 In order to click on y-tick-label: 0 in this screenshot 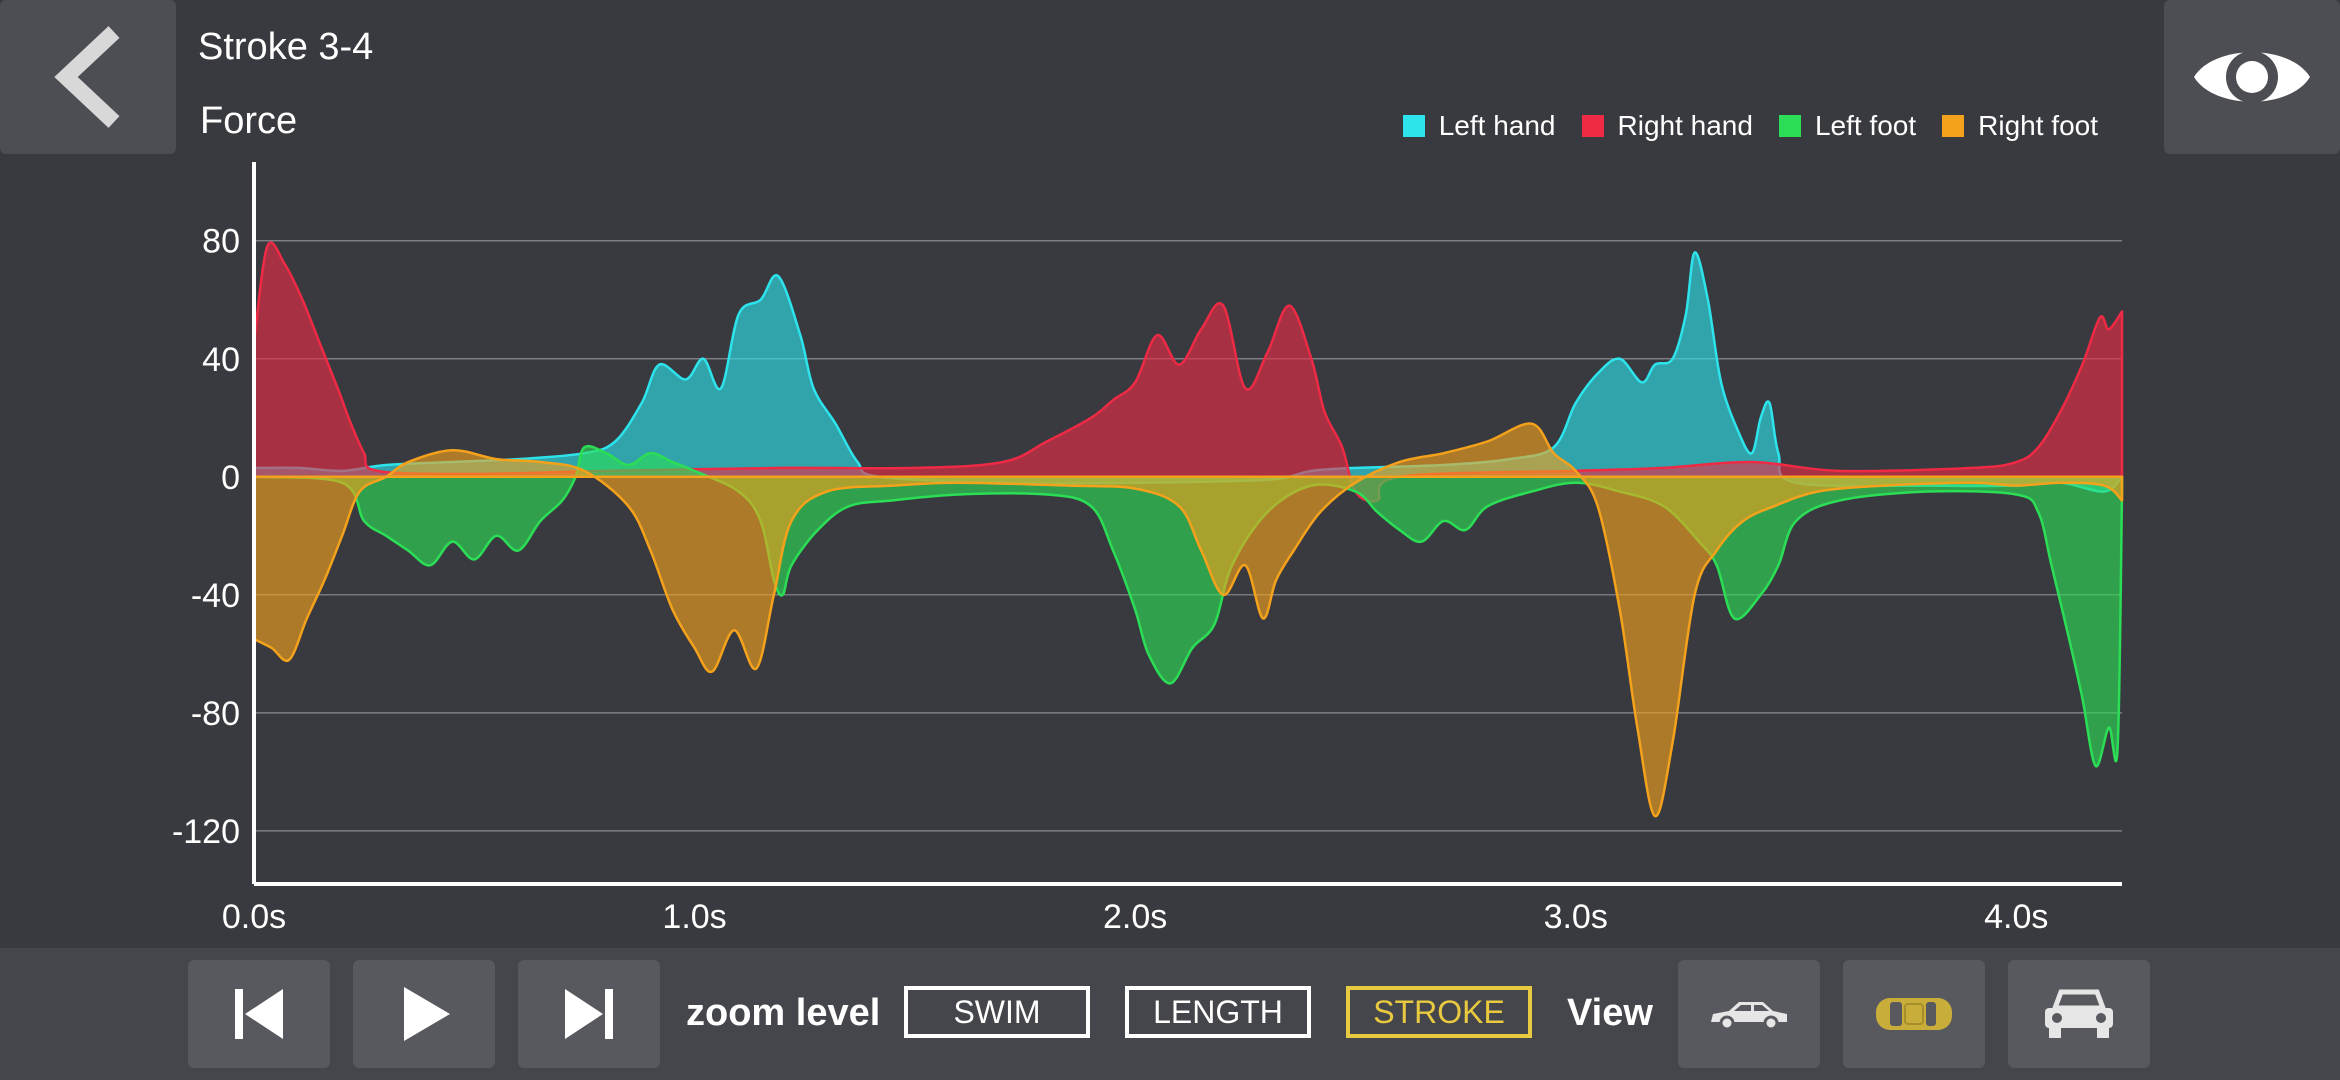, I will do `click(230, 478)`.